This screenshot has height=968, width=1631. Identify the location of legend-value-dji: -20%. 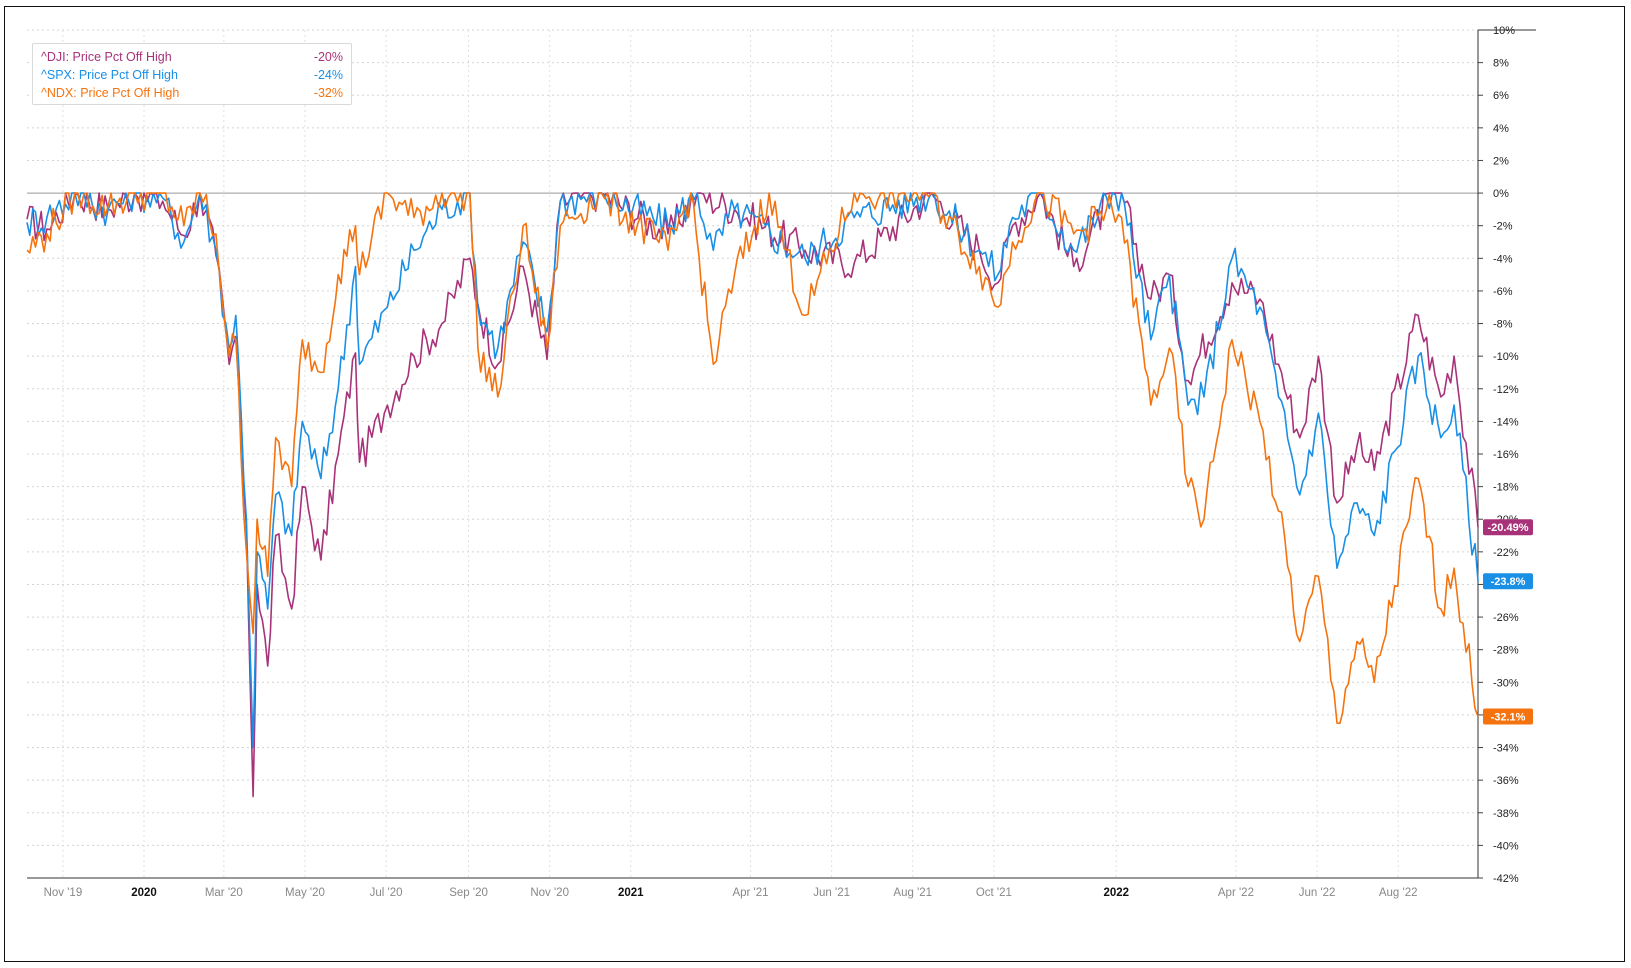
(328, 57).